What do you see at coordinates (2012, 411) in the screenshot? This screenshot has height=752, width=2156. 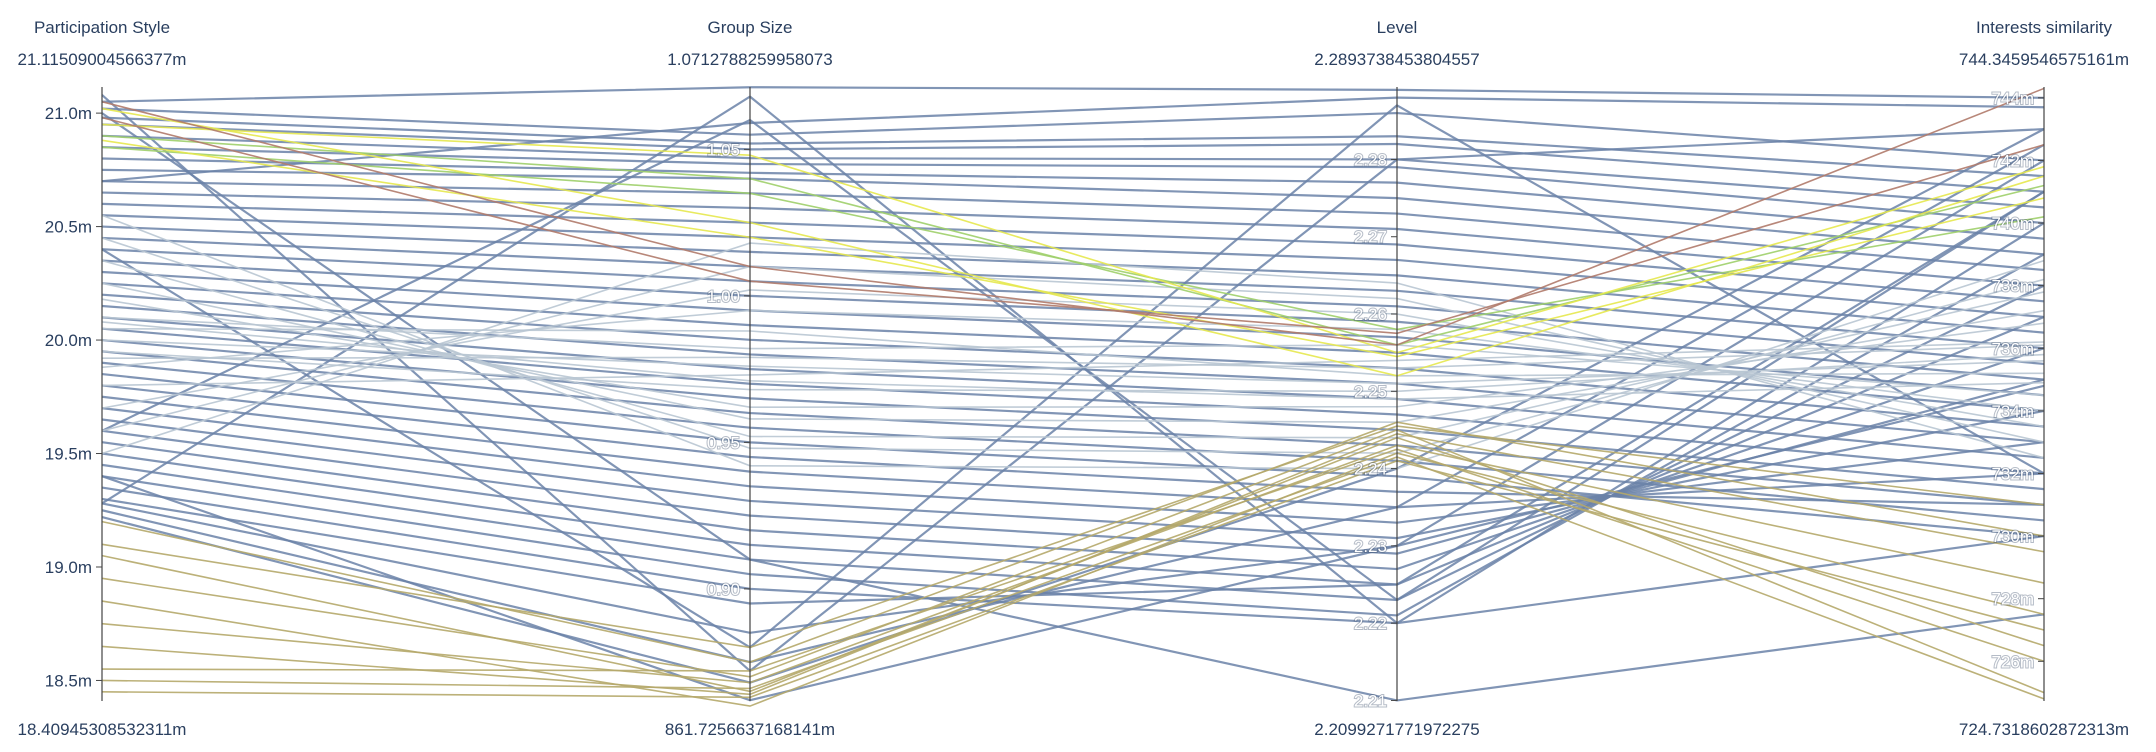 I see `tick-label-3-4: 734m` at bounding box center [2012, 411].